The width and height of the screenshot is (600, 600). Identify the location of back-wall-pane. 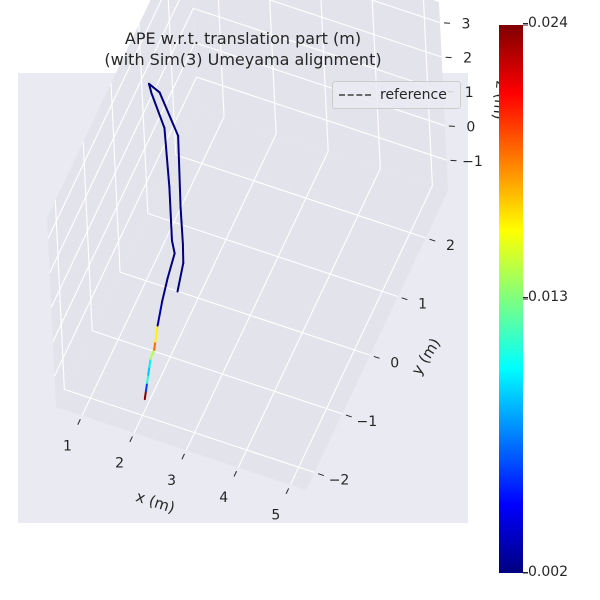
(320, 95).